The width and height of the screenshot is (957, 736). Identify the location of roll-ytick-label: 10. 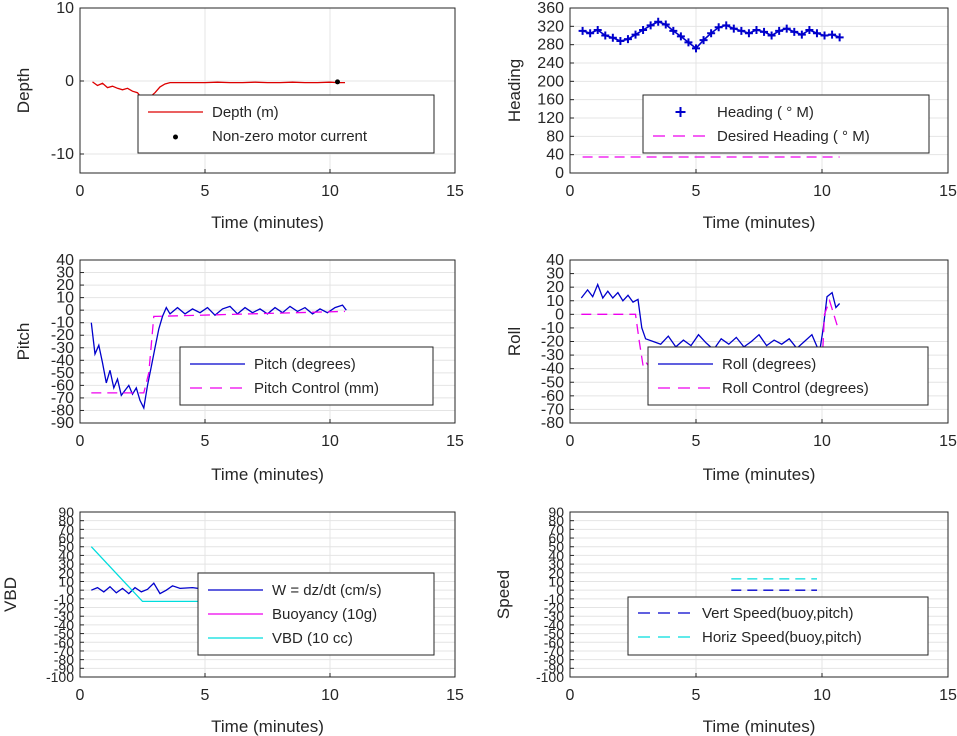
(555, 301).